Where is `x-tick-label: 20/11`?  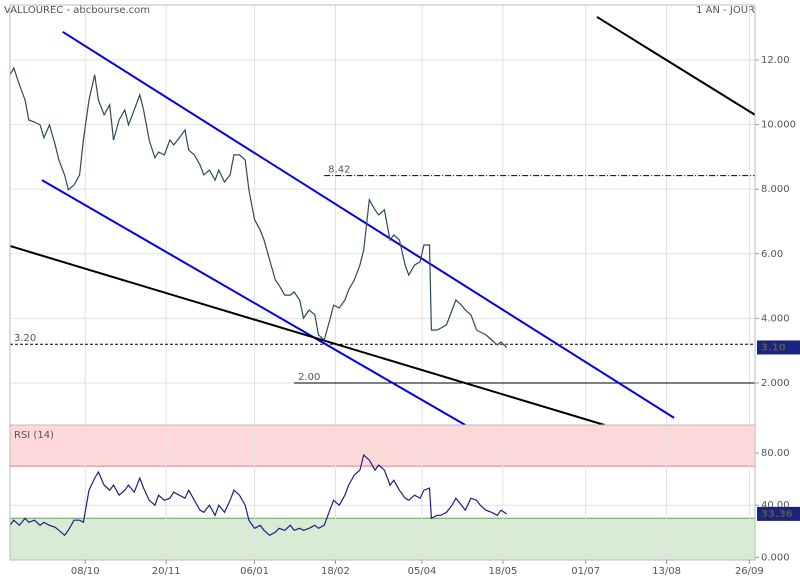
x-tick-label: 20/11 is located at coordinates (166, 571).